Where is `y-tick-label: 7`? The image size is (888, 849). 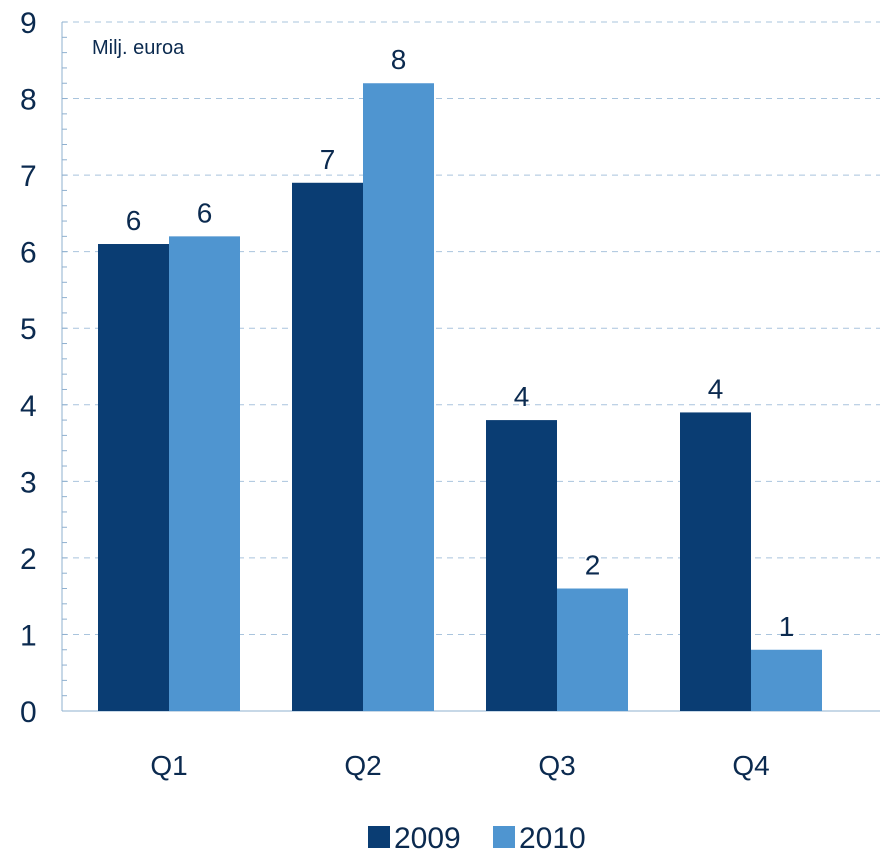
y-tick-label: 7 is located at coordinates (28, 176).